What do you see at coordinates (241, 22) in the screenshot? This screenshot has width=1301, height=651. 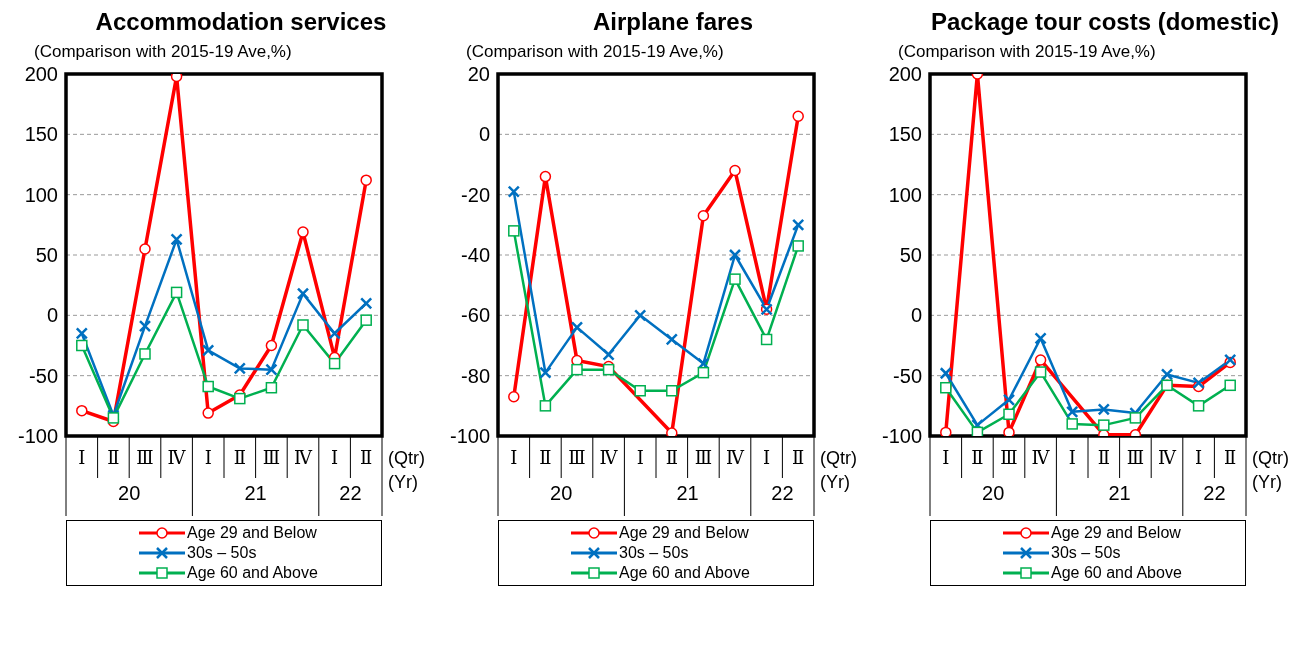 I see `chart-title: Accommodation services` at bounding box center [241, 22].